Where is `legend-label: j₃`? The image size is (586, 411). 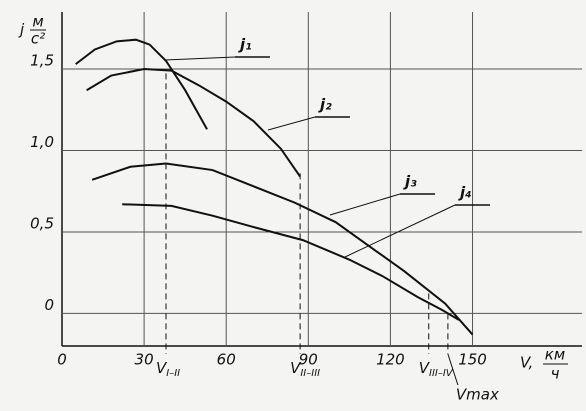
legend-label: j₃ is located at coordinates (410, 182).